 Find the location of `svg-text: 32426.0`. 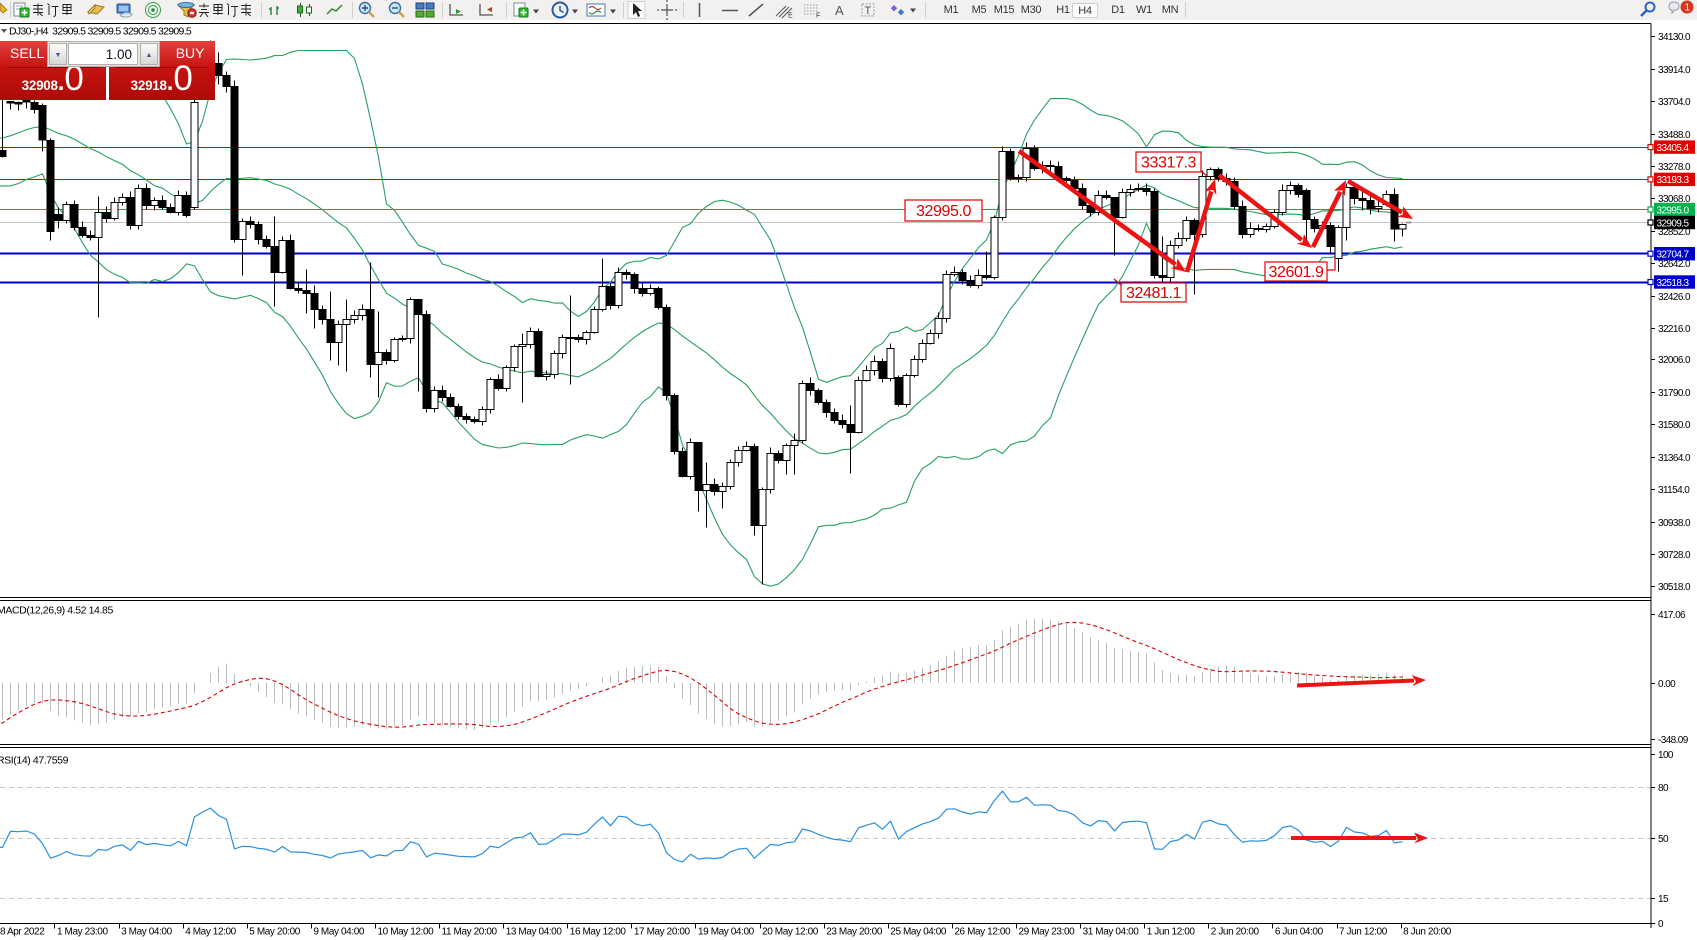

svg-text: 32426.0 is located at coordinates (1674, 297).